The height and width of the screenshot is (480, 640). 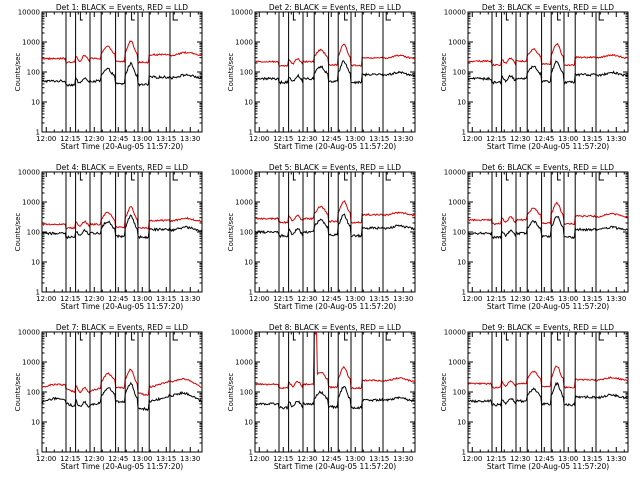 I want to click on panel-title: Det 5: BLACK = Events, RED = LLD, so click(x=335, y=167).